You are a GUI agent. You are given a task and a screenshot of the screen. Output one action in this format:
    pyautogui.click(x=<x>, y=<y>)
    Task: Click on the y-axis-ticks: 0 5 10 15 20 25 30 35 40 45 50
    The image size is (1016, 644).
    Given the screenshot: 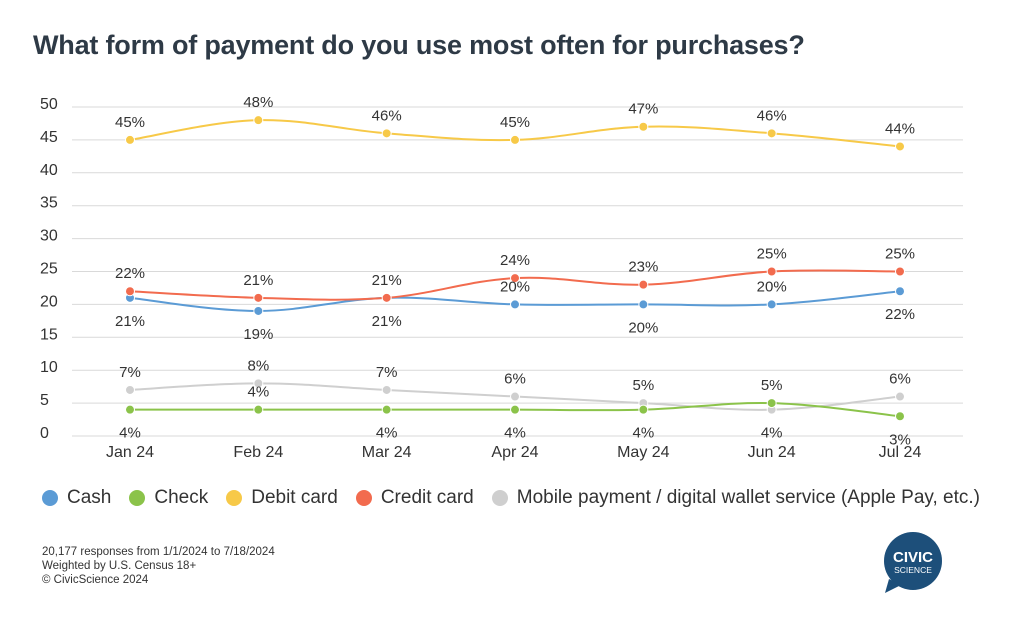 What is the action you would take?
    pyautogui.click(x=49, y=269)
    